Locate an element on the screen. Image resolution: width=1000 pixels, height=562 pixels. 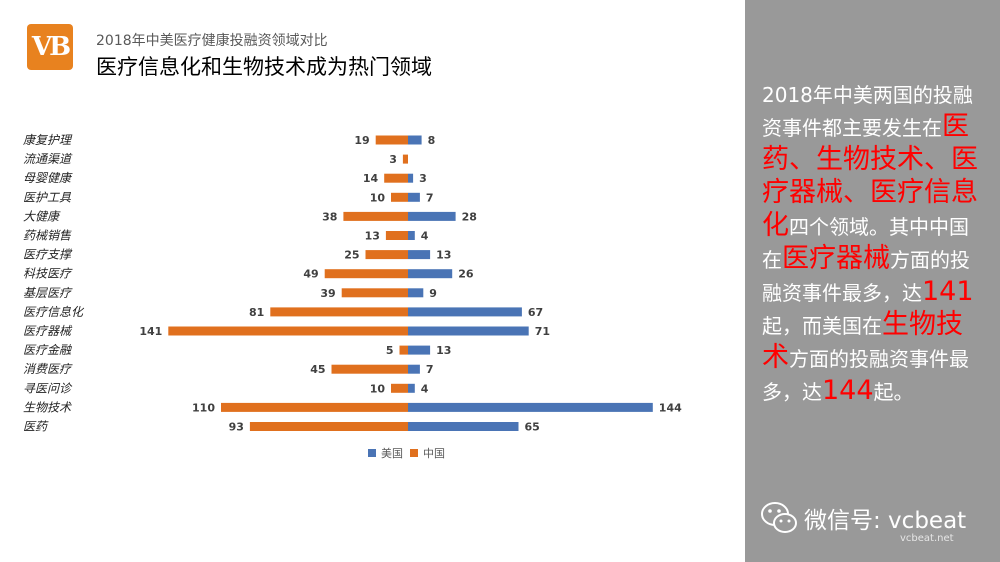
summary-segment: 2018年中美两国的投融资事件都主要发生在 is located at coordinates (867, 111).